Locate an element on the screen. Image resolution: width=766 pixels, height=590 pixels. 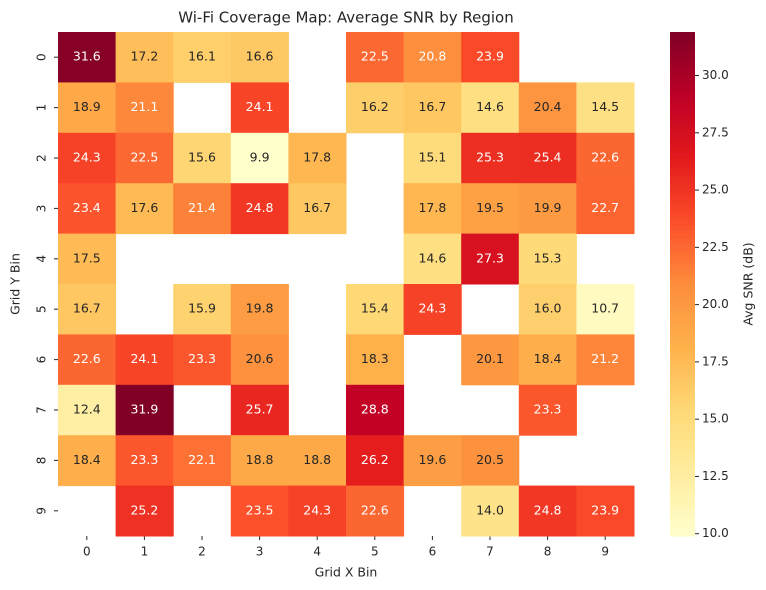
cell-label: 18.4 is located at coordinates (87, 459).